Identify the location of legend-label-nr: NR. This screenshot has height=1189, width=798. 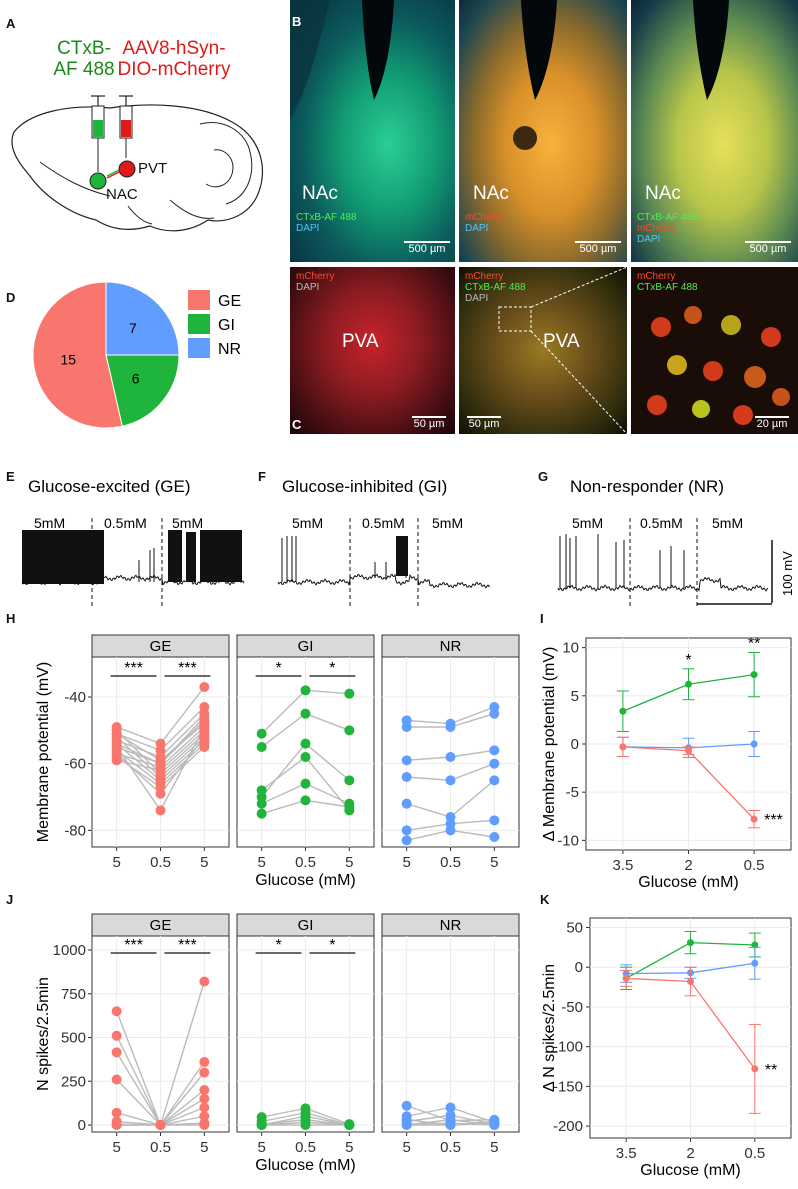
(229, 349).